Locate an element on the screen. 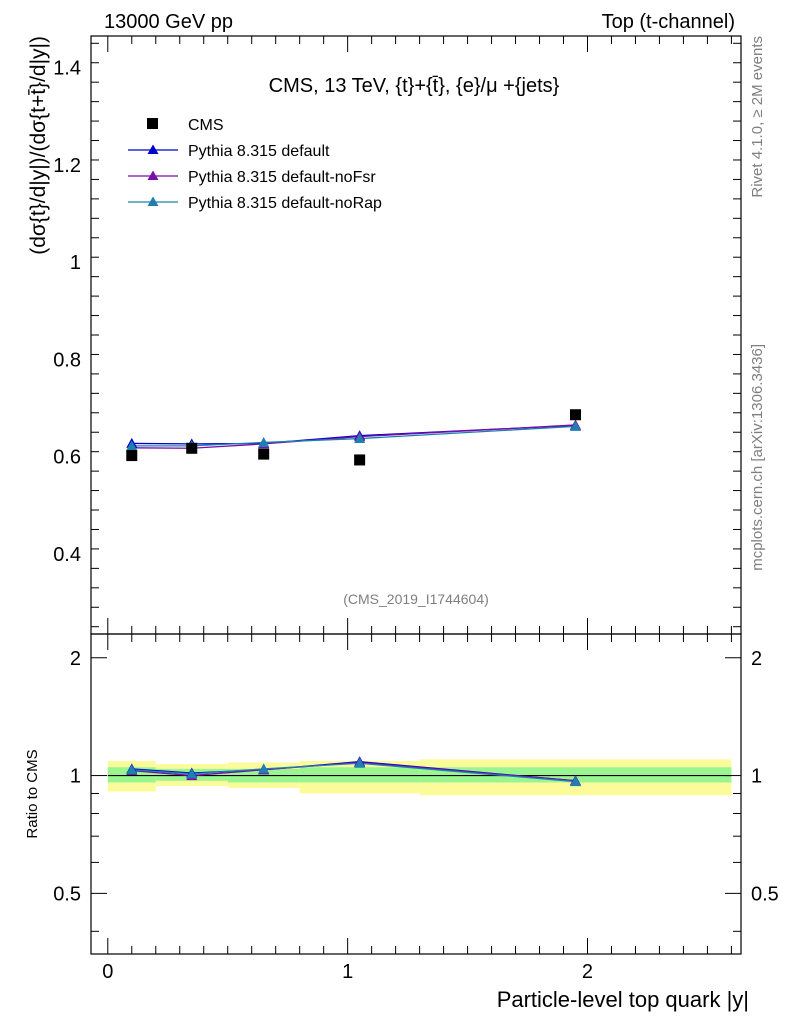 Image resolution: width=786 pixels, height=1024 pixels. ratio-y-tick-label-right: 1 is located at coordinates (756, 777).